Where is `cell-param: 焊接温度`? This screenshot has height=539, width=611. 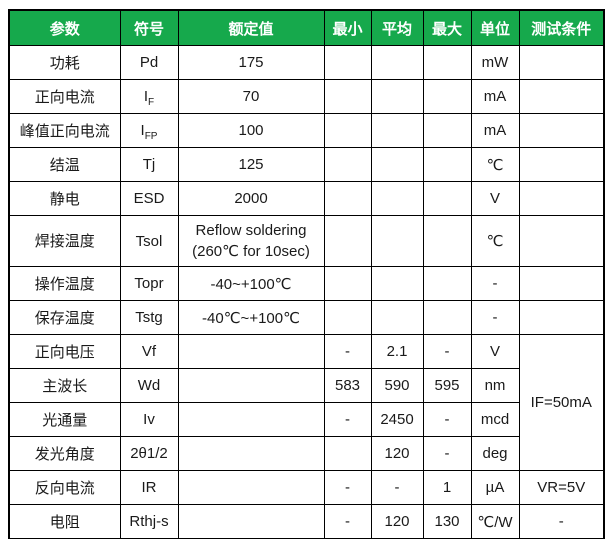 cell-param: 焊接温度 is located at coordinates (64, 241).